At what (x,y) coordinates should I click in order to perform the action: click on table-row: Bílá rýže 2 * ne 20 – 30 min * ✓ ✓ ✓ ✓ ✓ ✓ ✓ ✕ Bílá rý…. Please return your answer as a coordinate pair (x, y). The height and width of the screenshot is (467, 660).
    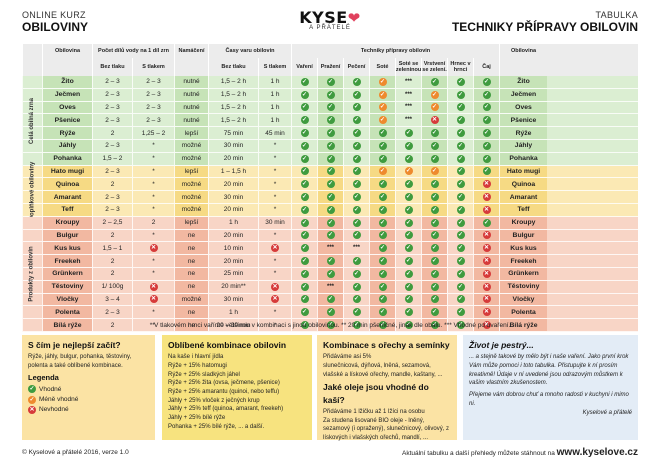
    Looking at the image, I should click on (330, 325).